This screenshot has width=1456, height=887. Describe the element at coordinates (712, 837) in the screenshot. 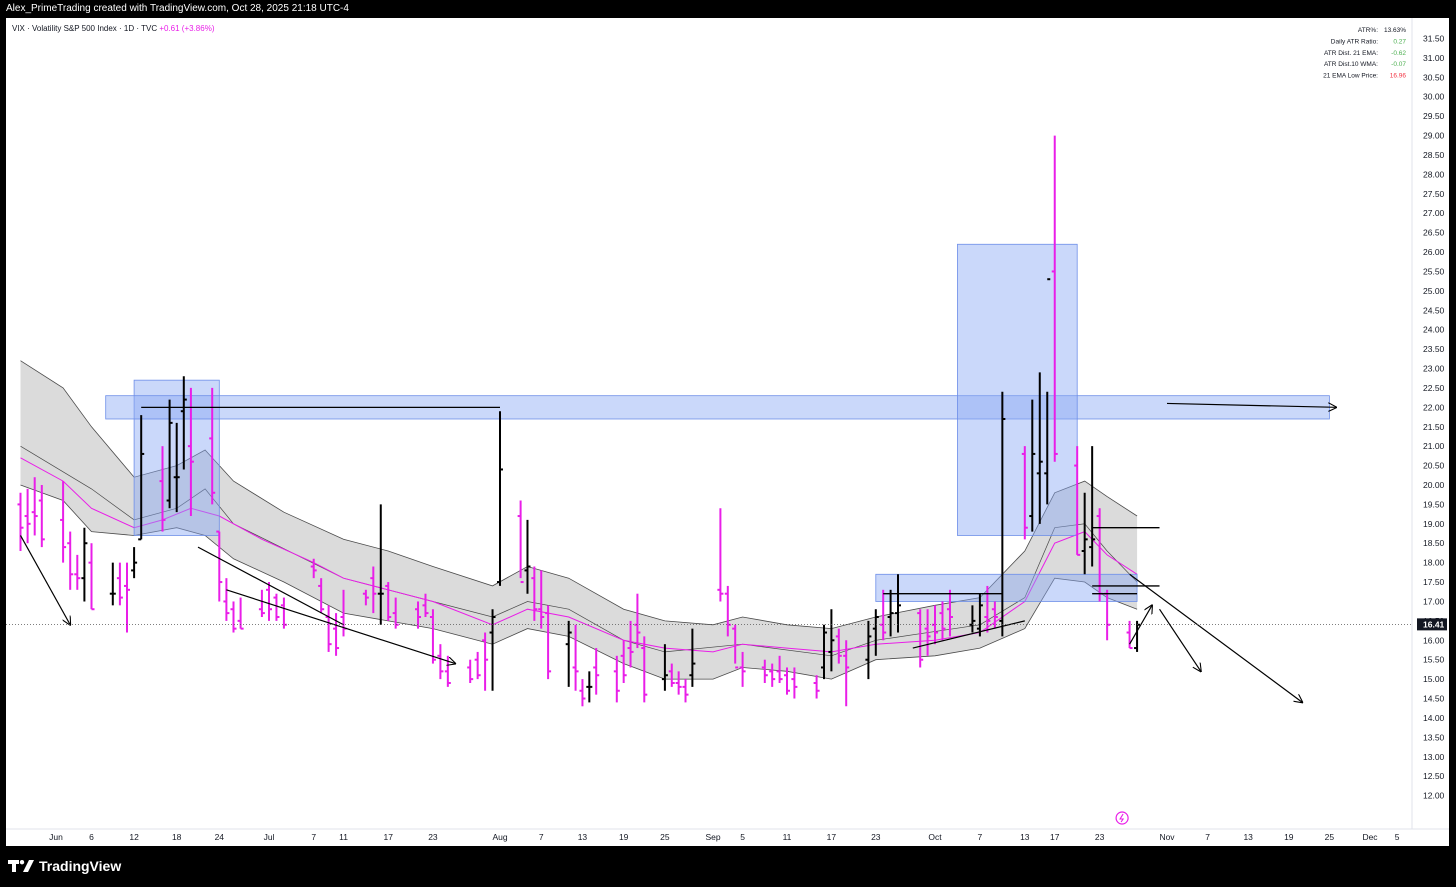

I see `time-axis-tick-label: Sep` at that location.